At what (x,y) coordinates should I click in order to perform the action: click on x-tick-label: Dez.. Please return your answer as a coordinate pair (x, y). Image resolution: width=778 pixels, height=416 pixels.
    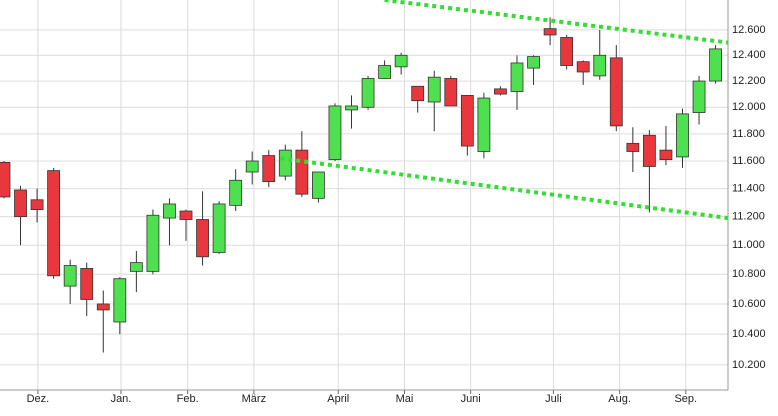
    Looking at the image, I should click on (38, 399).